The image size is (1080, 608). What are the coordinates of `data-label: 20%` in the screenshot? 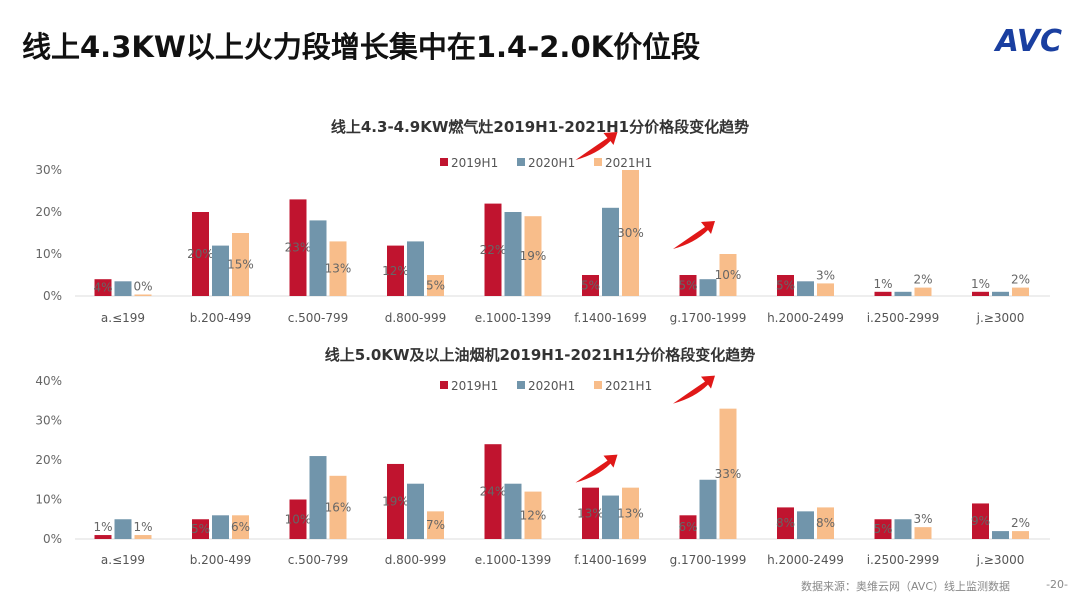 It's located at (200, 254).